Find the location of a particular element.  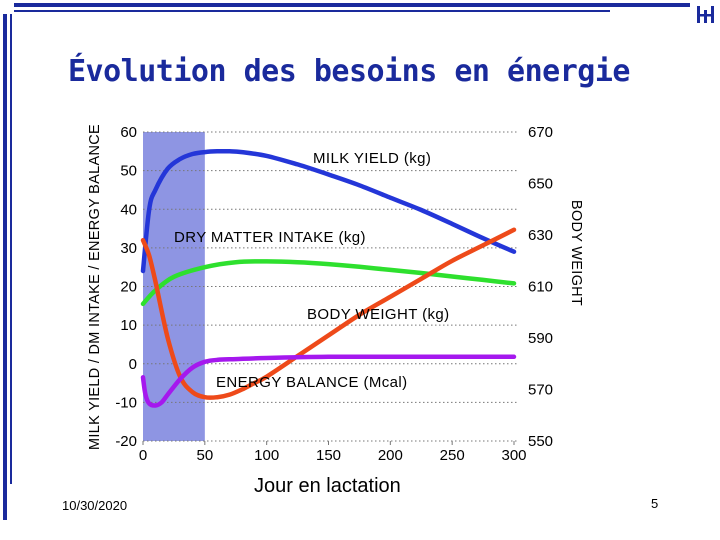

milk-yield-line is located at coordinates (328, 211).